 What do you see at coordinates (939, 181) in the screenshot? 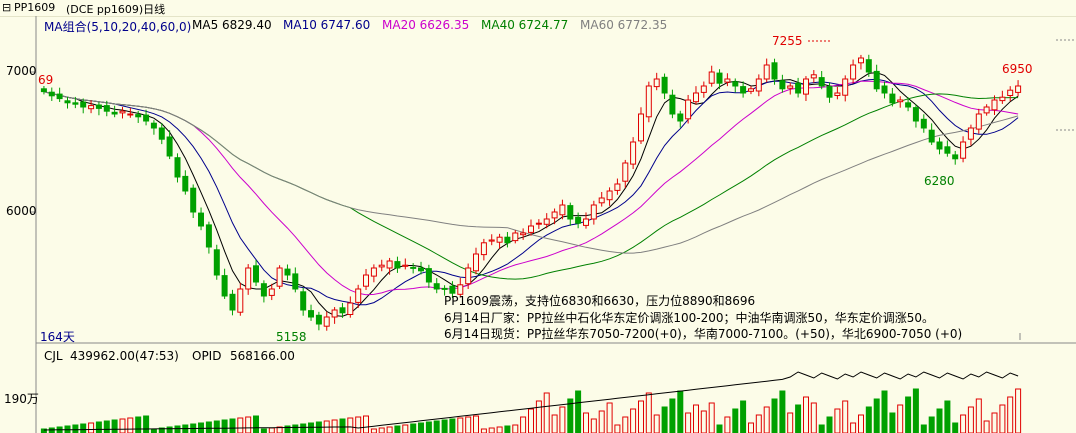
I see `mid-low-label: 6280` at bounding box center [939, 181].